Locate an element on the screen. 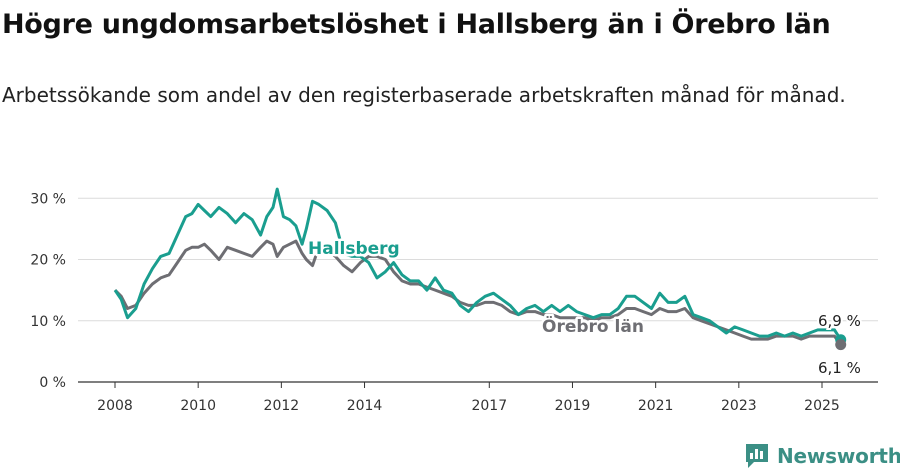 This screenshot has height=474, width=900. series-label-hallsberg: Hallsberg is located at coordinates (354, 249).